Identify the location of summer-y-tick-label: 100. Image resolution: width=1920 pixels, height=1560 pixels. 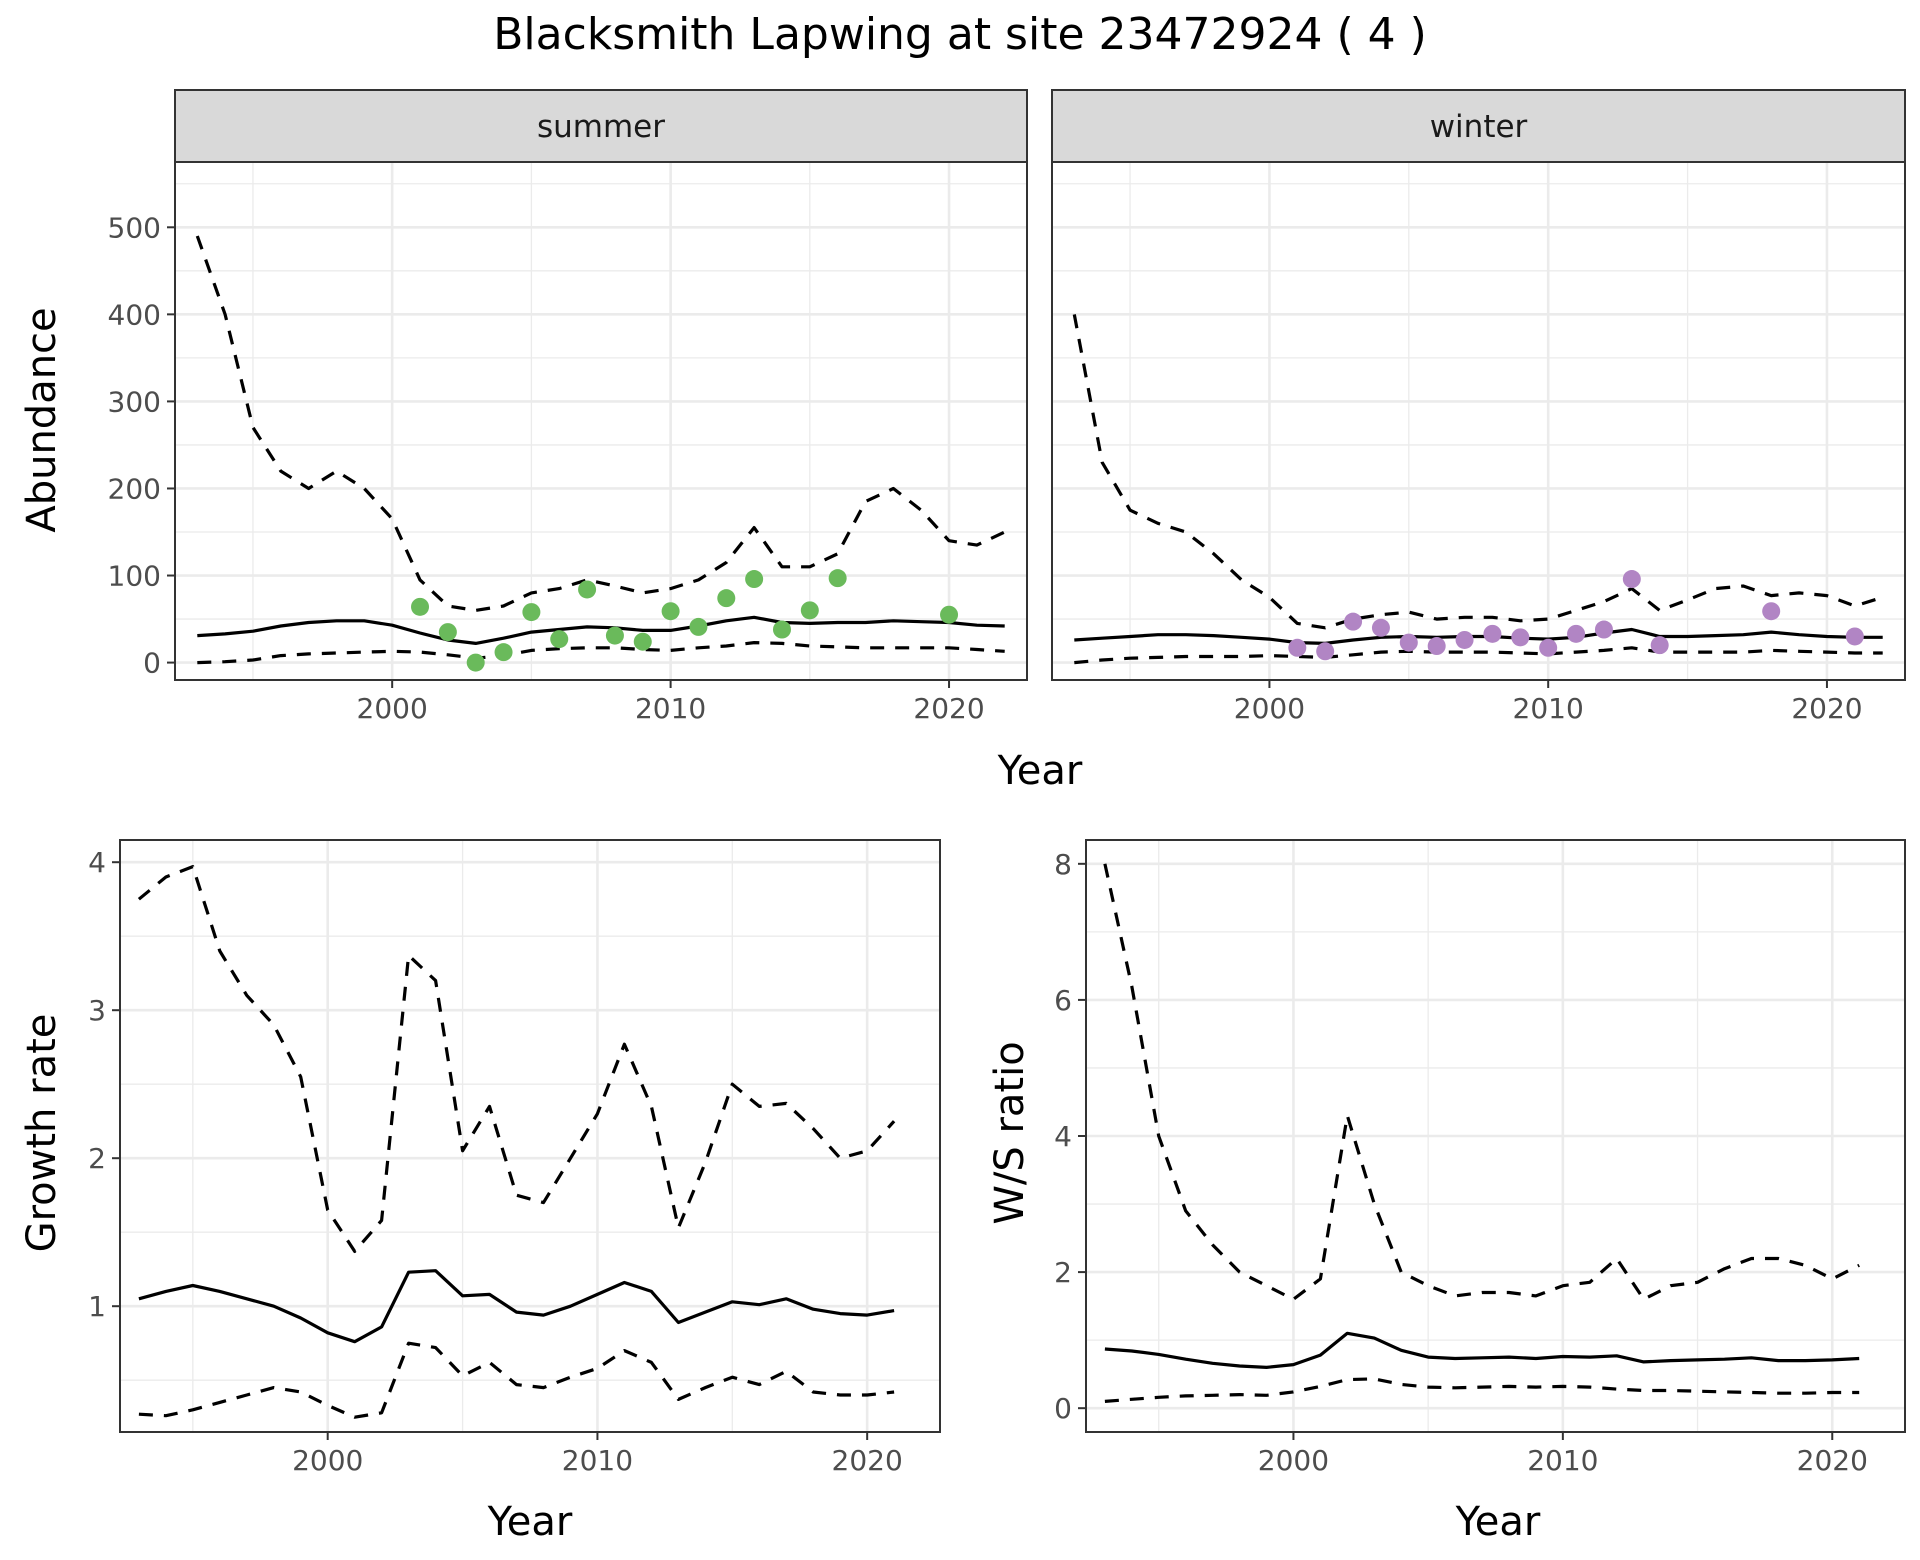
(134, 576).